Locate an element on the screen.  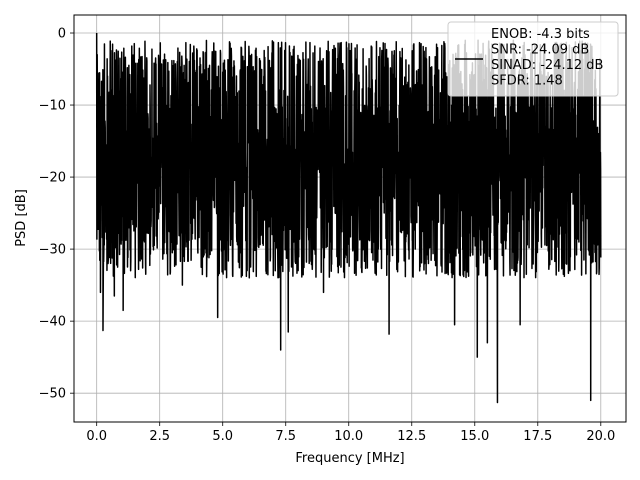
y-tick-label: −40 is located at coordinates (52, 322).